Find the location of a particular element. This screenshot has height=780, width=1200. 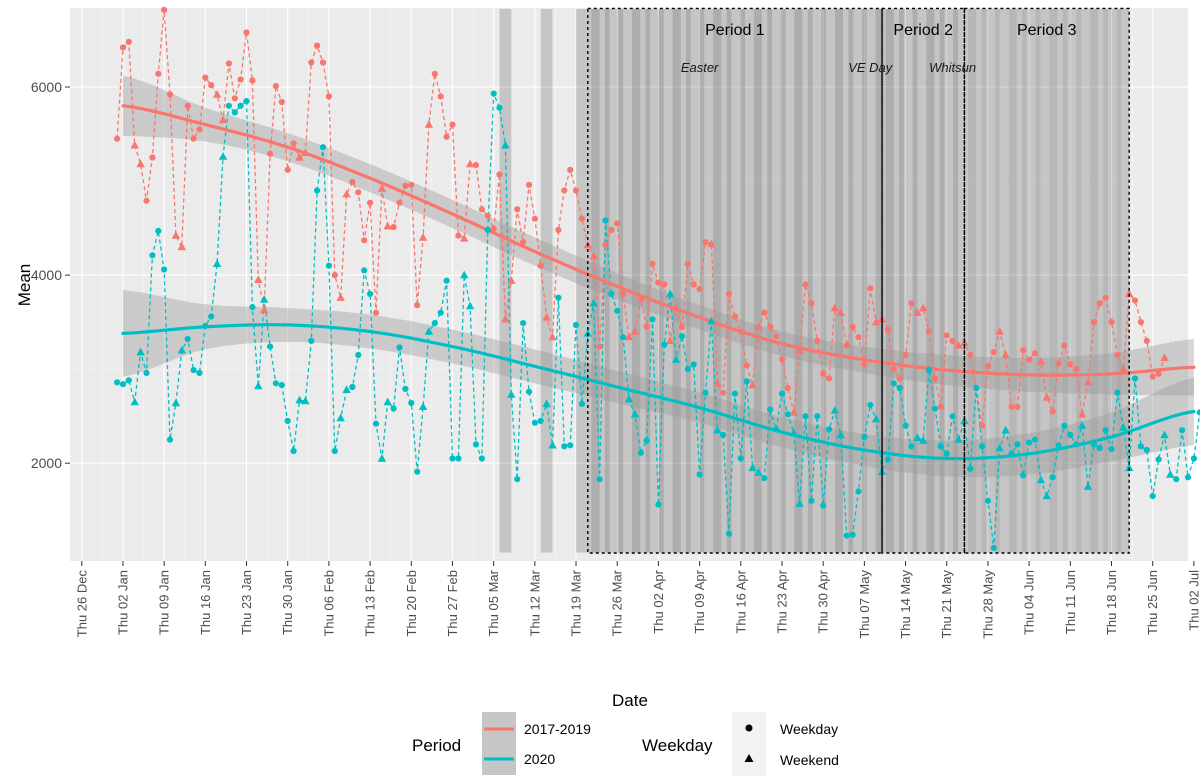

x-axis-title: Date is located at coordinates (630, 700).